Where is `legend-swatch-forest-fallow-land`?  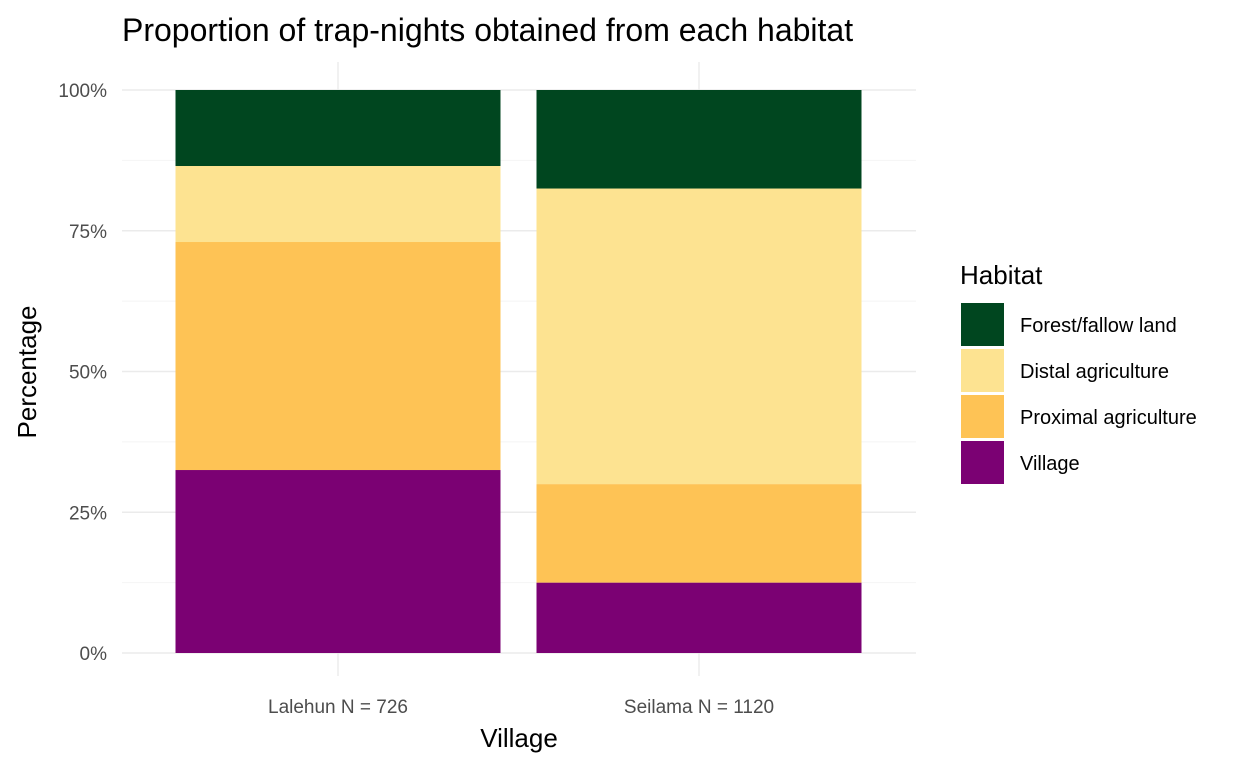
legend-swatch-forest-fallow-land is located at coordinates (982, 324).